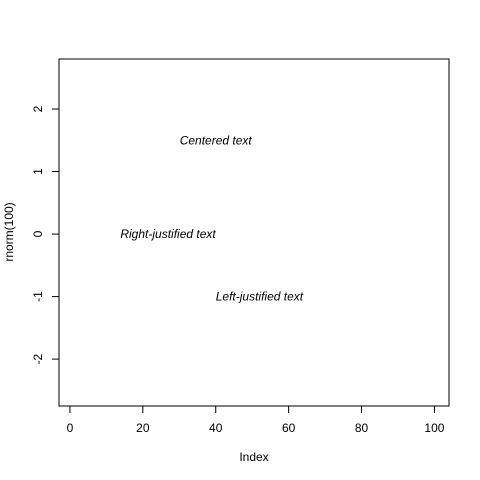 This screenshot has height=480, width=480. I want to click on x-axis: 0 20 40 60 80 100, so click(256, 420).